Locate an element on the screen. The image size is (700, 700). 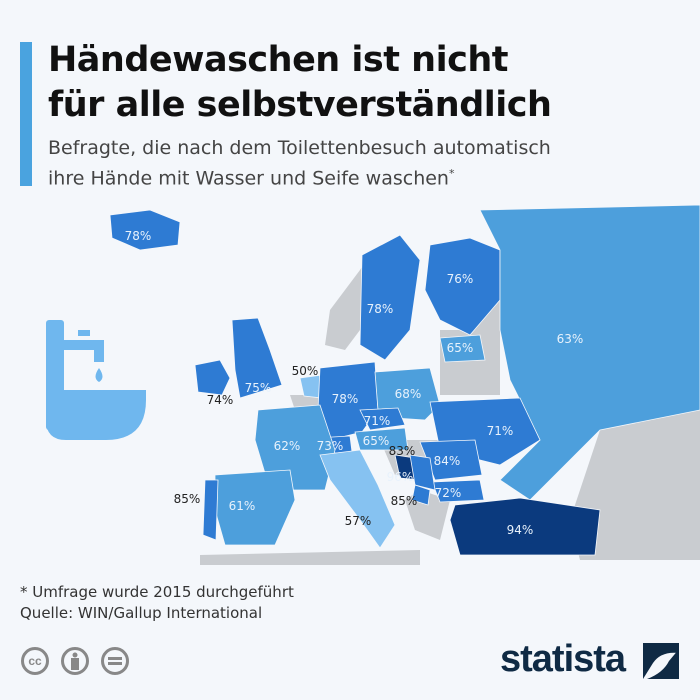
value-label: 72% is located at coordinates (448, 493).